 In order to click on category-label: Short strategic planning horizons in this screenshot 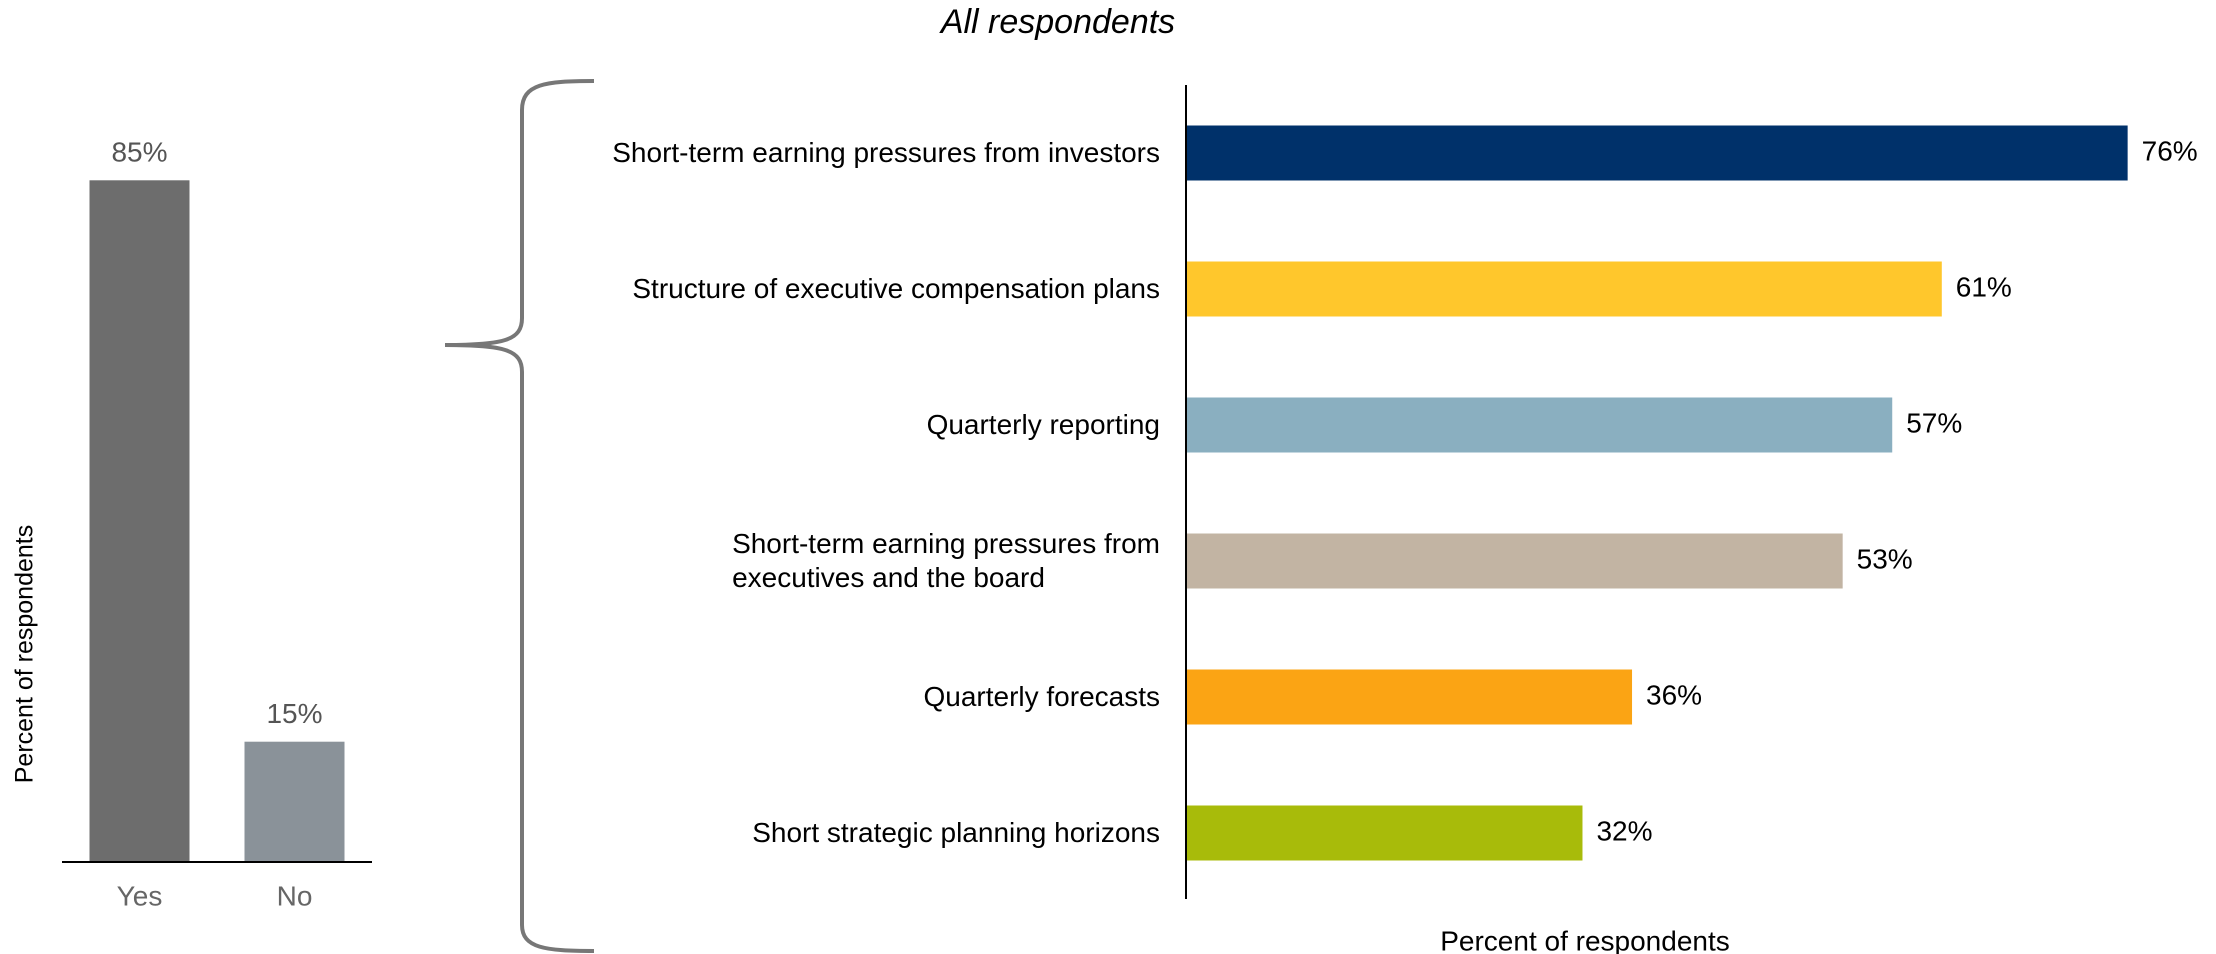, I will do `click(956, 832)`.